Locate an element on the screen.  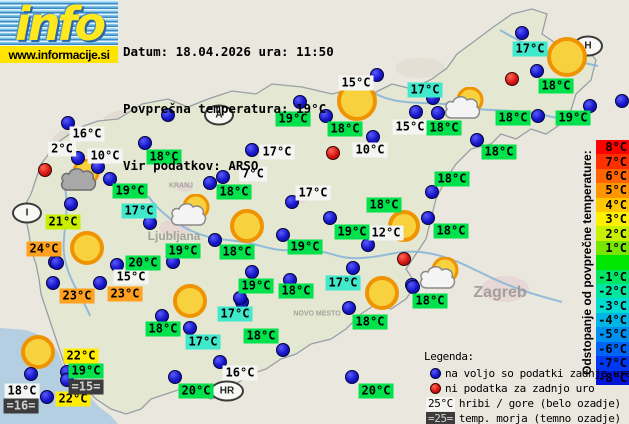
scale-band: 6°C is located at coordinates (612, 176).